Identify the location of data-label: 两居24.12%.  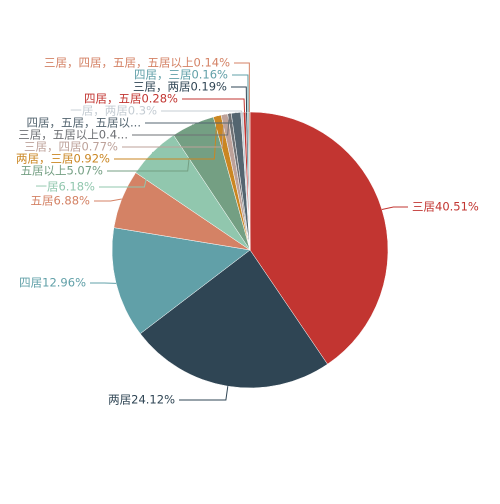
(141, 400).